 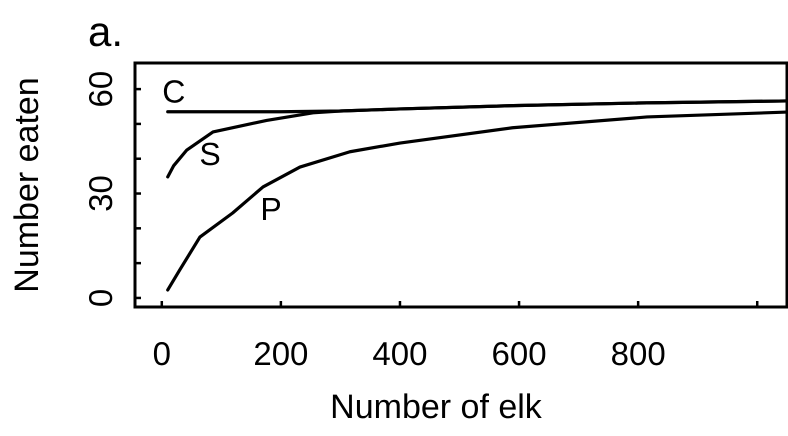 What do you see at coordinates (271, 208) in the screenshot?
I see `series-label: P` at bounding box center [271, 208].